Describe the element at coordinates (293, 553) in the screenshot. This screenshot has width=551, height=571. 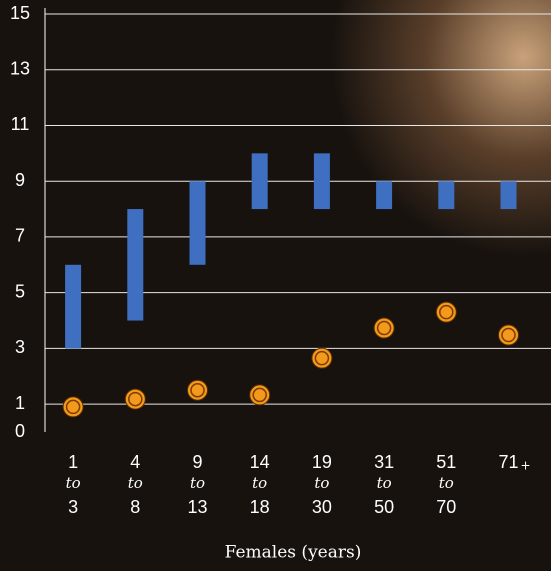
I see `x-axis-title: Females (years)` at that location.